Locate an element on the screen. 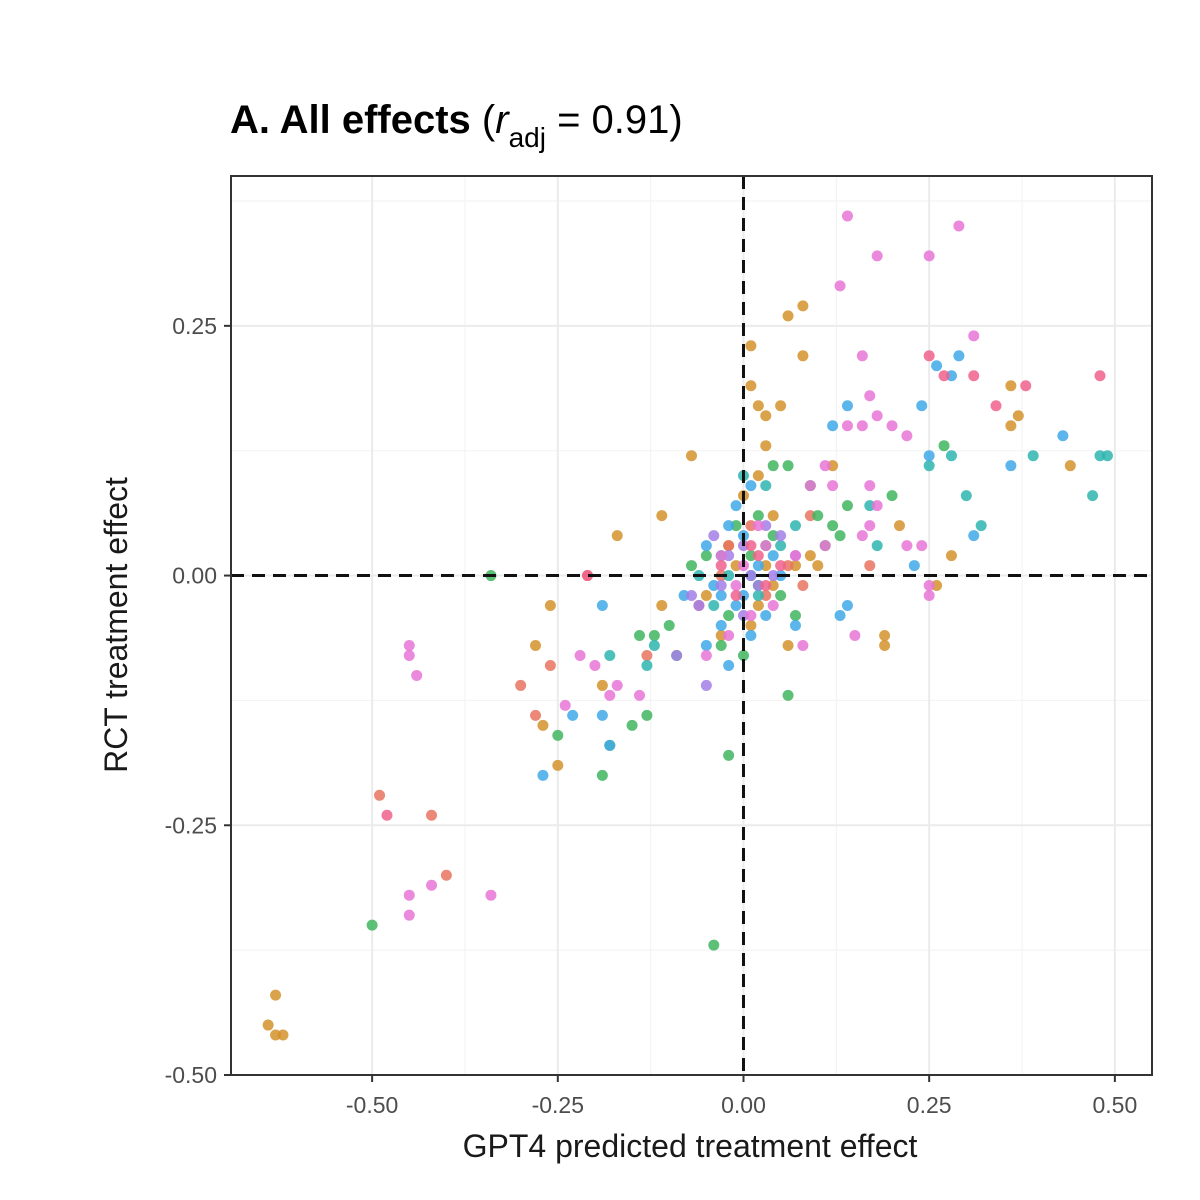 The image size is (1200, 1200). x-tick-label: -0.50 is located at coordinates (372, 1105).